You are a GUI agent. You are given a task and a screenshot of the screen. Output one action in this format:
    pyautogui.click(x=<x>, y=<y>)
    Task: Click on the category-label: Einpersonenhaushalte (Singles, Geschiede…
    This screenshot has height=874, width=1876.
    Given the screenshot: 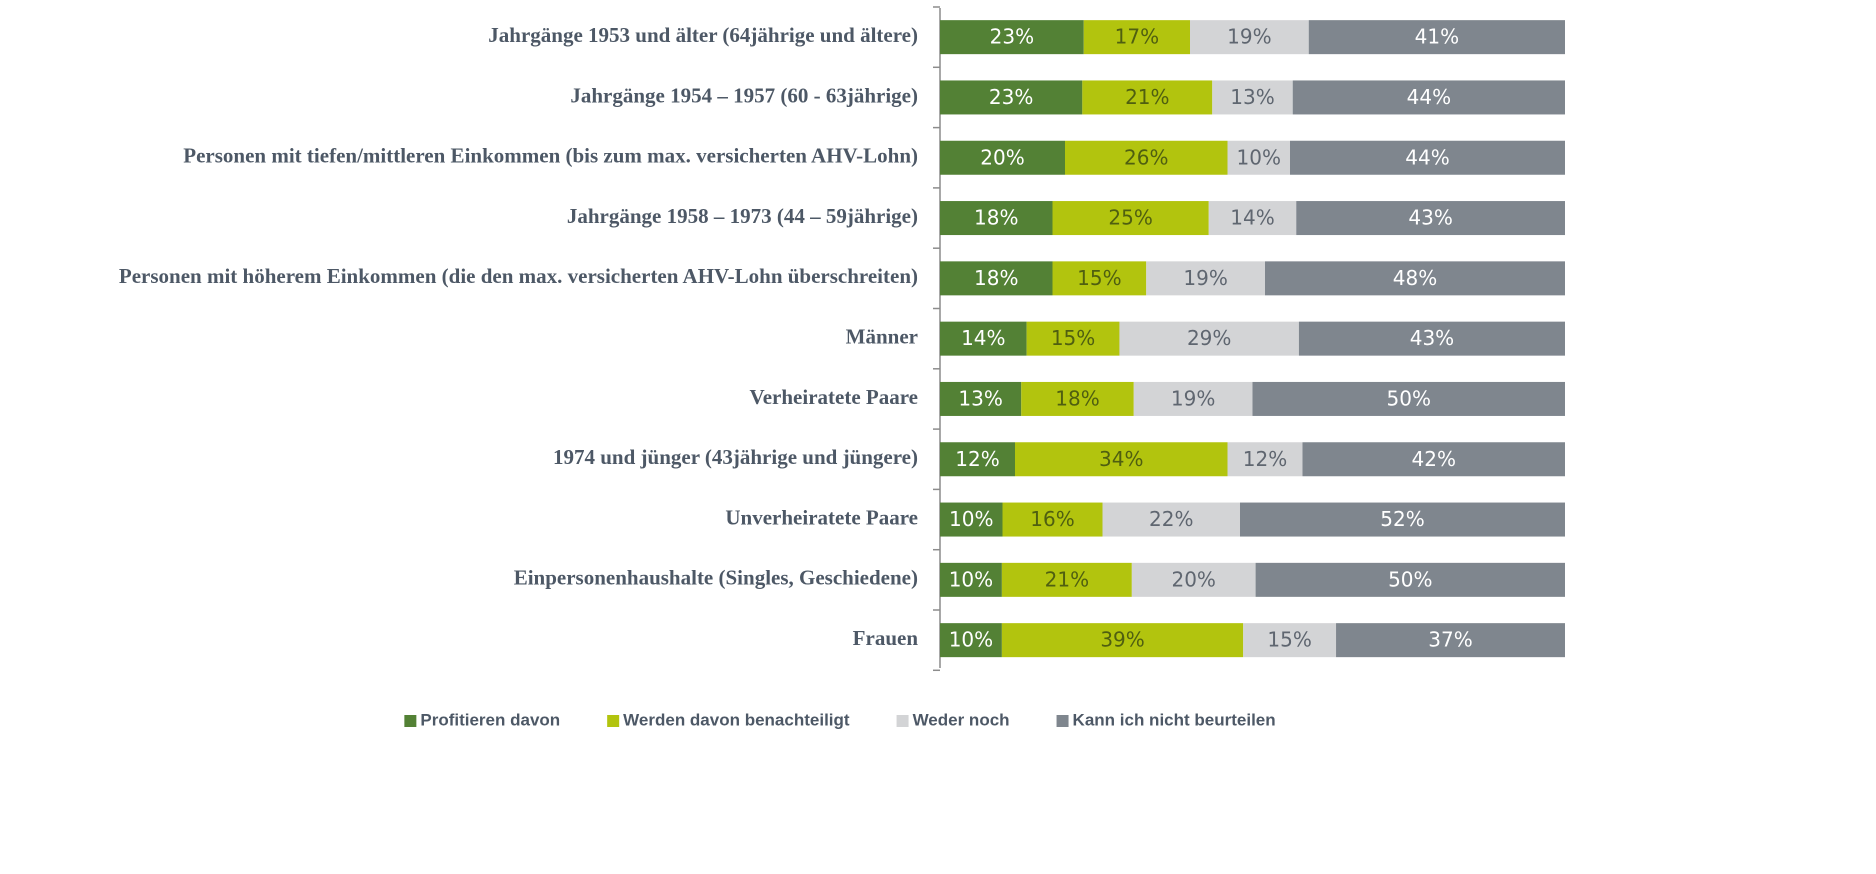 What is the action you would take?
    pyautogui.click(x=716, y=578)
    